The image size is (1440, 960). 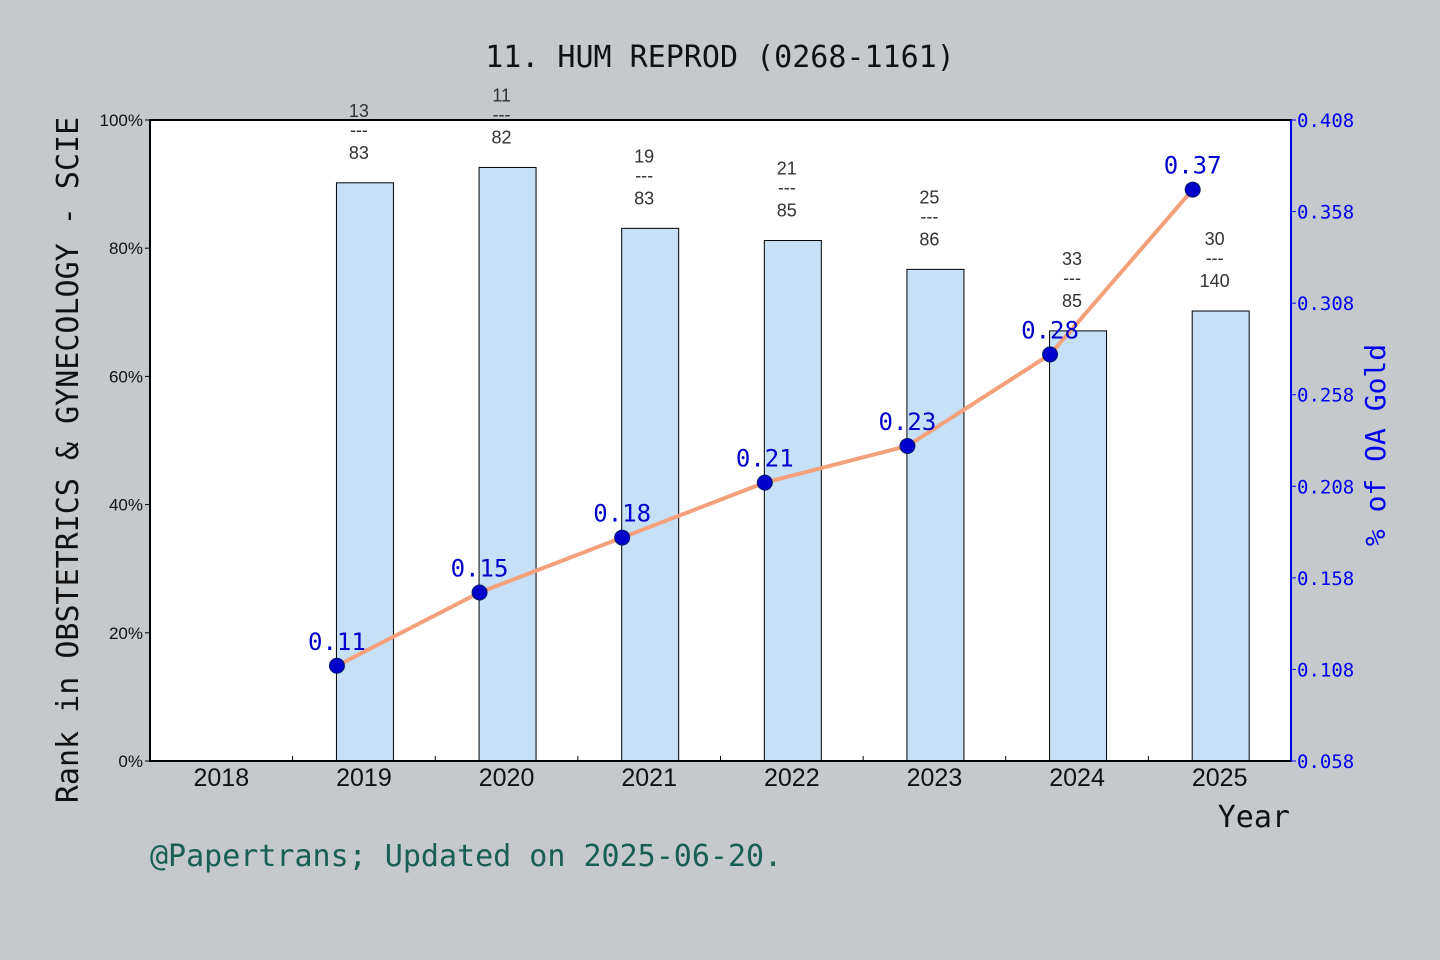 I want to click on y2-tick-label-5: 0.308, so click(x=1325, y=304).